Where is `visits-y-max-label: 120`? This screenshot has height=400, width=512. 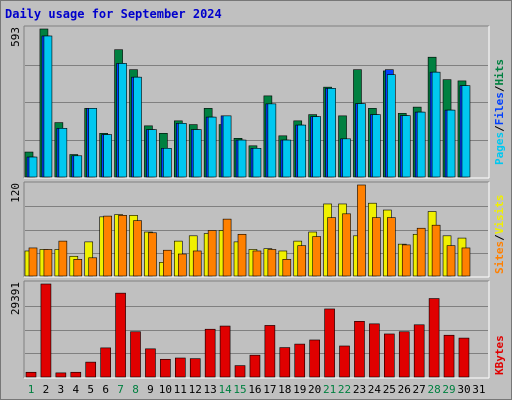 visits-y-max-label: 120 is located at coordinates (15, 193).